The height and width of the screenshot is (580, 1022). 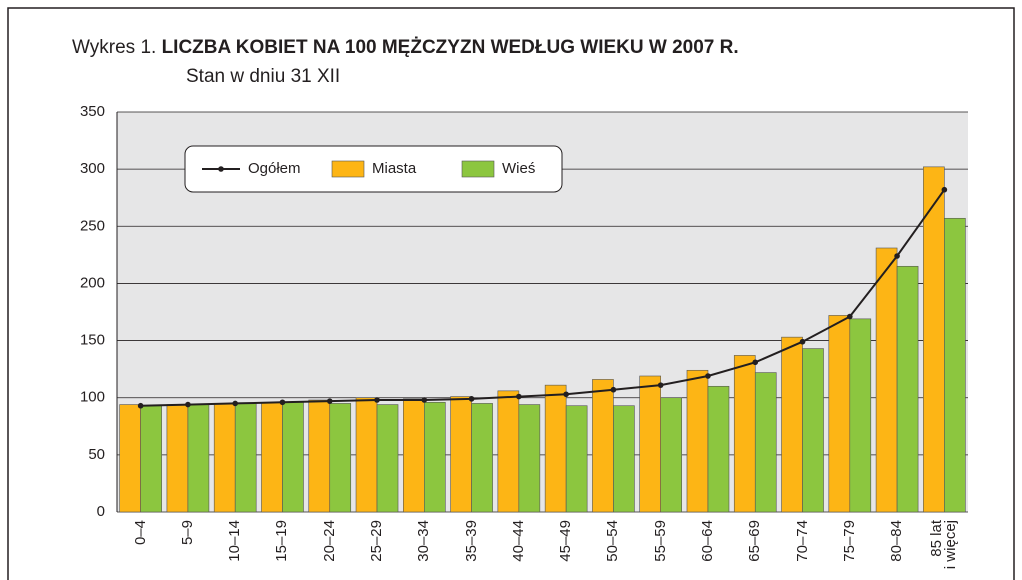 What do you see at coordinates (329, 541) in the screenshot?
I see `x-tick-label: 20–24` at bounding box center [329, 541].